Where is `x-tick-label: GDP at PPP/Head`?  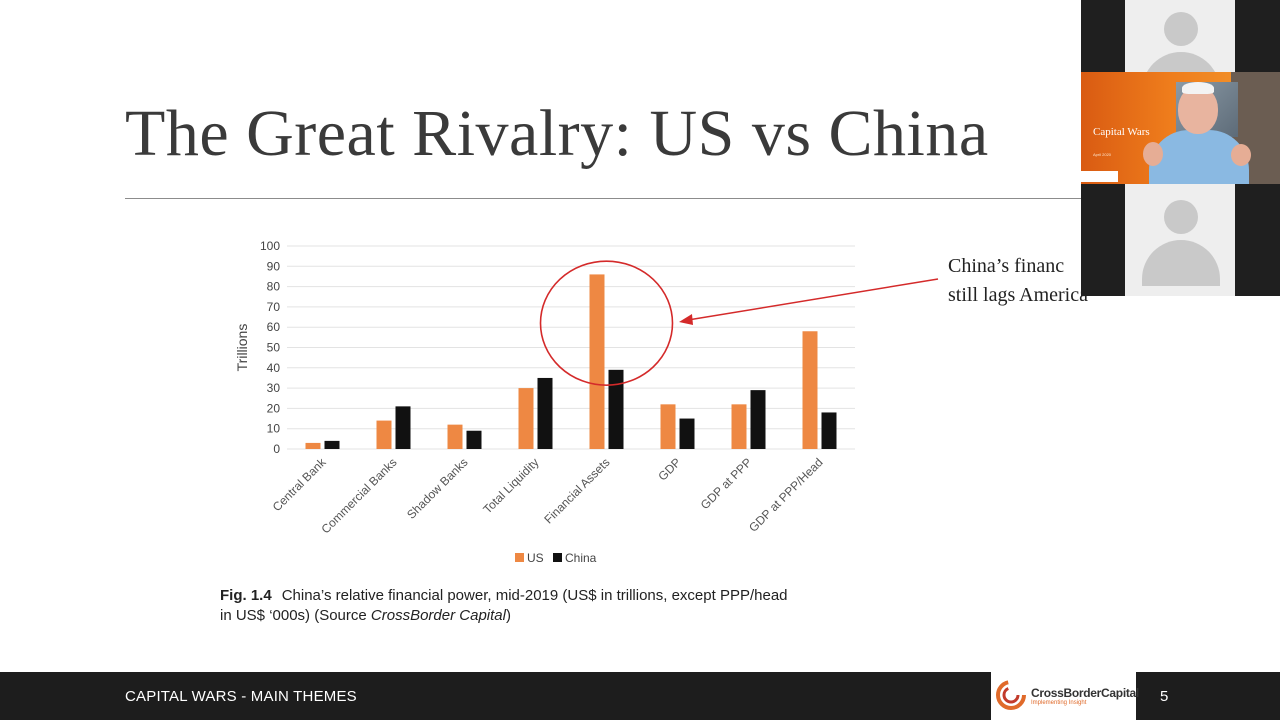
x-tick-label: GDP at PPP/Head is located at coordinates (786, 495).